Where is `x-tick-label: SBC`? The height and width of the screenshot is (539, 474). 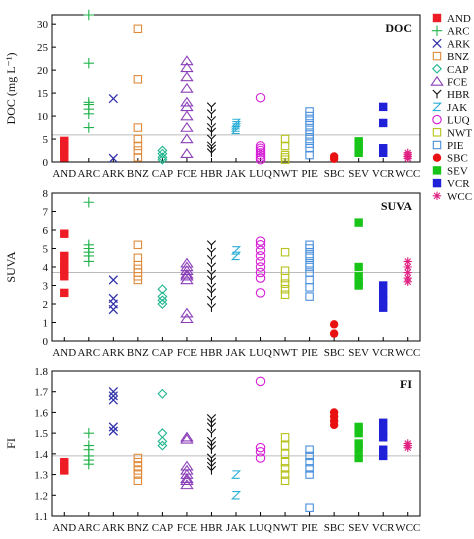 x-tick-label: SBC is located at coordinates (334, 353).